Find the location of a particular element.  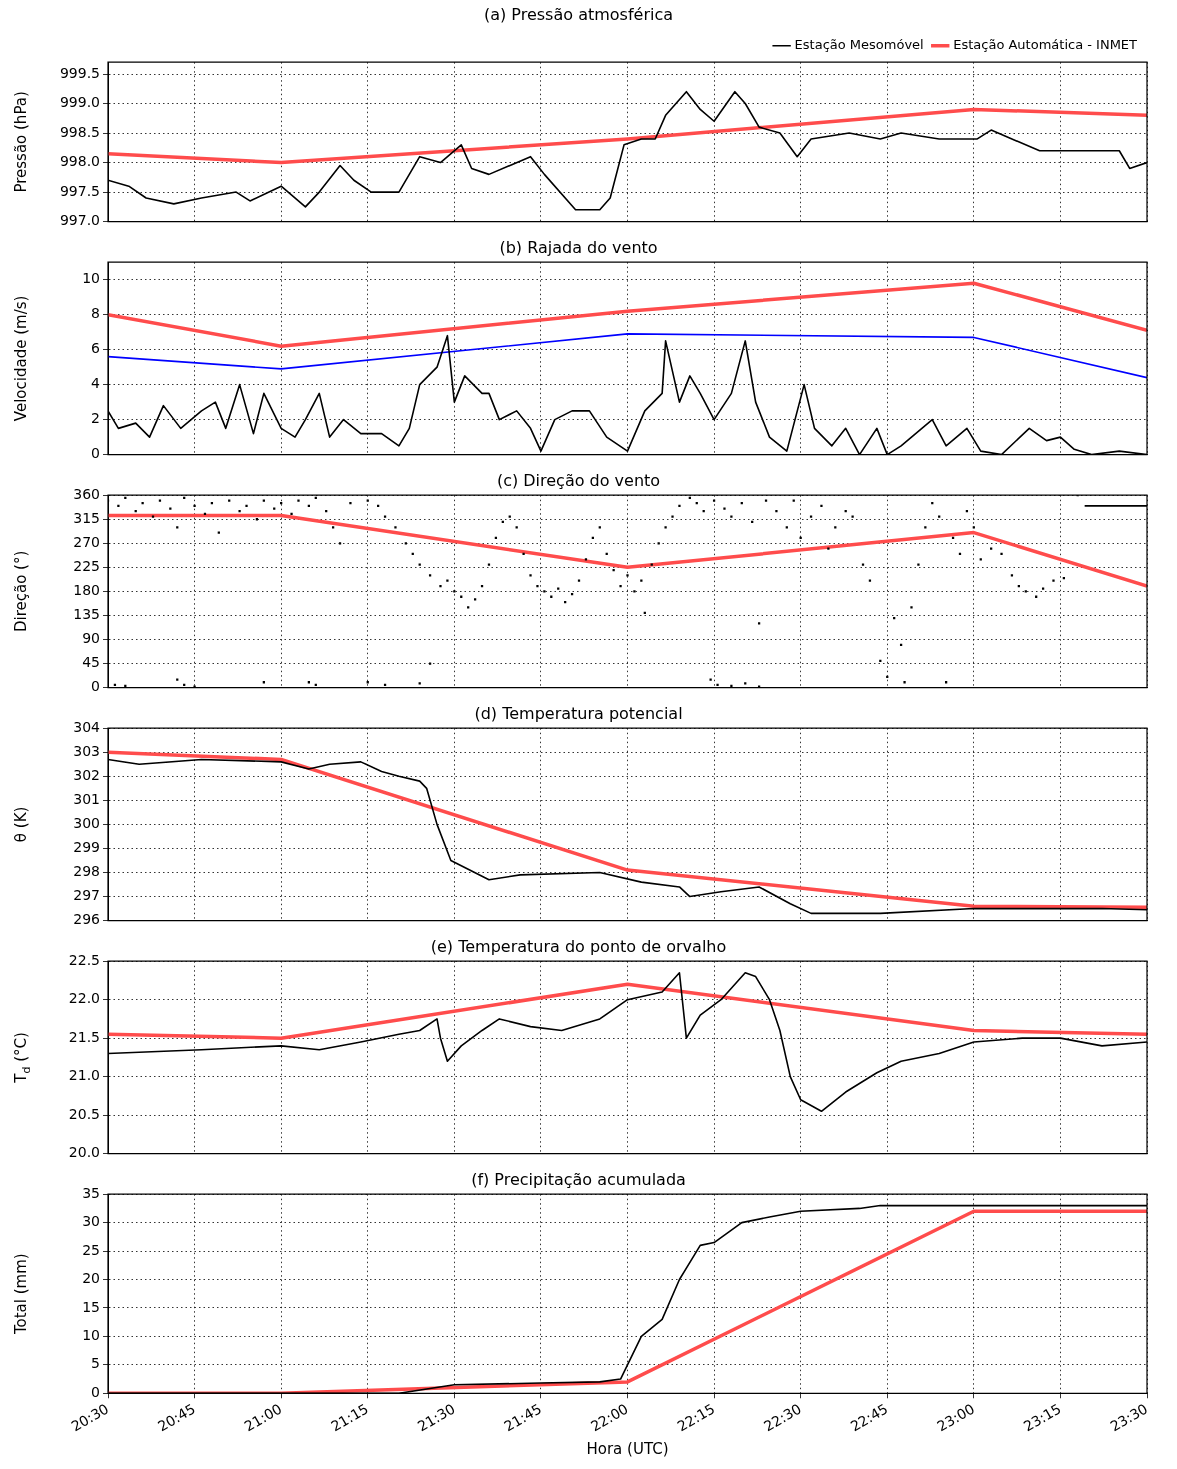

y-tick-label: 225 is located at coordinates (86, 565).